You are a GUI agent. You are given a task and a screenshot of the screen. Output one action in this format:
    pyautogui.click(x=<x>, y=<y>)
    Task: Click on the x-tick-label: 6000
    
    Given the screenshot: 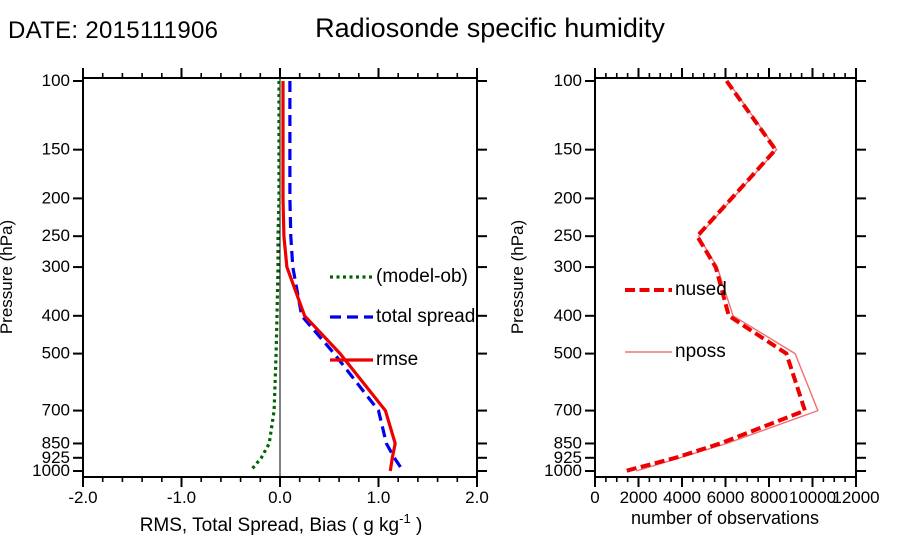 What is the action you would take?
    pyautogui.click(x=726, y=497)
    